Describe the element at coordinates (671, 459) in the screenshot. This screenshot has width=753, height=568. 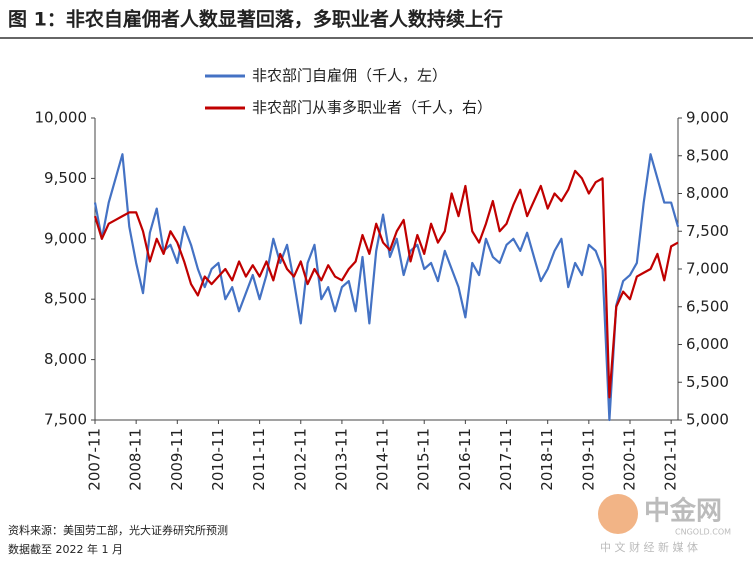
I see `x-tick-label: 2021-11` at that location.